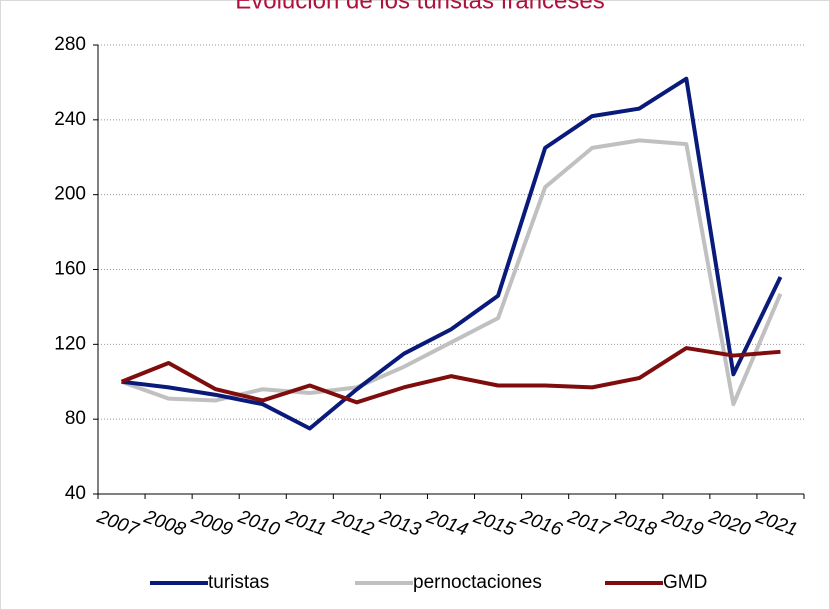  Describe the element at coordinates (75, 418) in the screenshot. I see `y-tick-label: 80` at that location.